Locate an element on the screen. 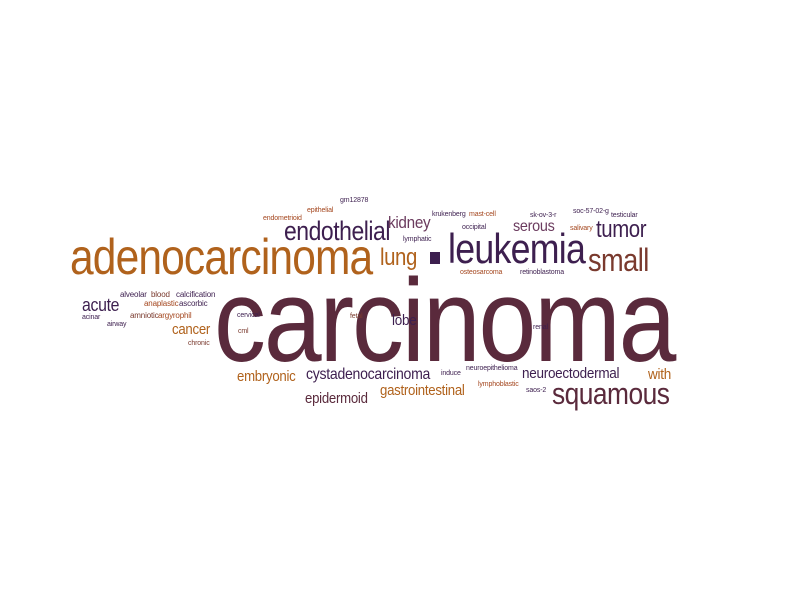  word-salivary: salivary is located at coordinates (581, 228).